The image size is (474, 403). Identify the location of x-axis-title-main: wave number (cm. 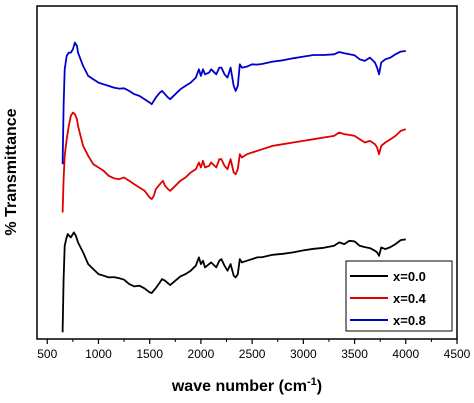
(239, 386).